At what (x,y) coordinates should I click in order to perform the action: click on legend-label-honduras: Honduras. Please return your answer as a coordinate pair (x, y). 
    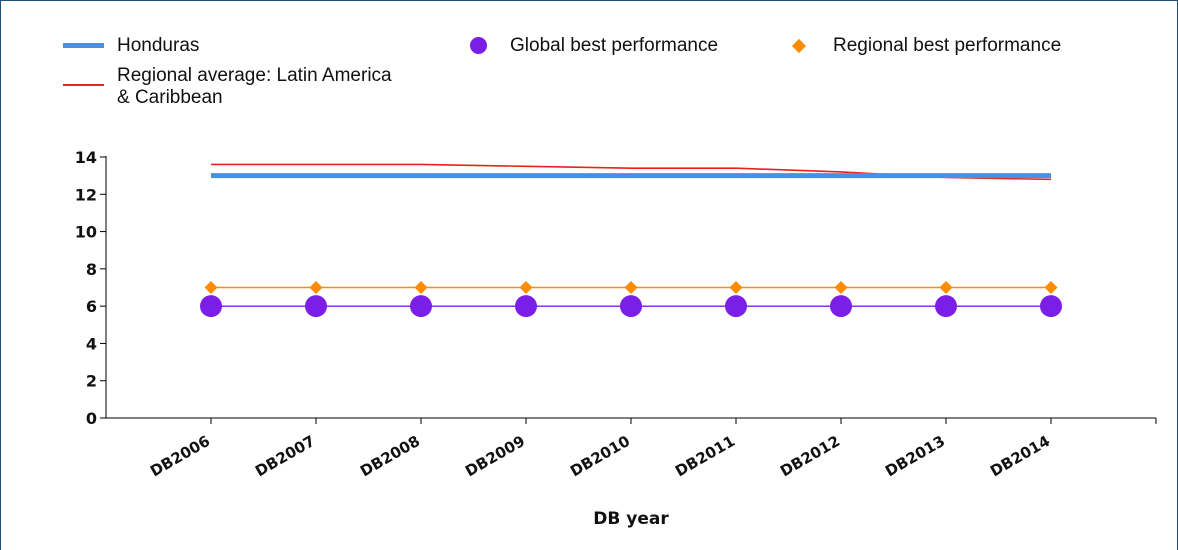
    Looking at the image, I should click on (158, 45).